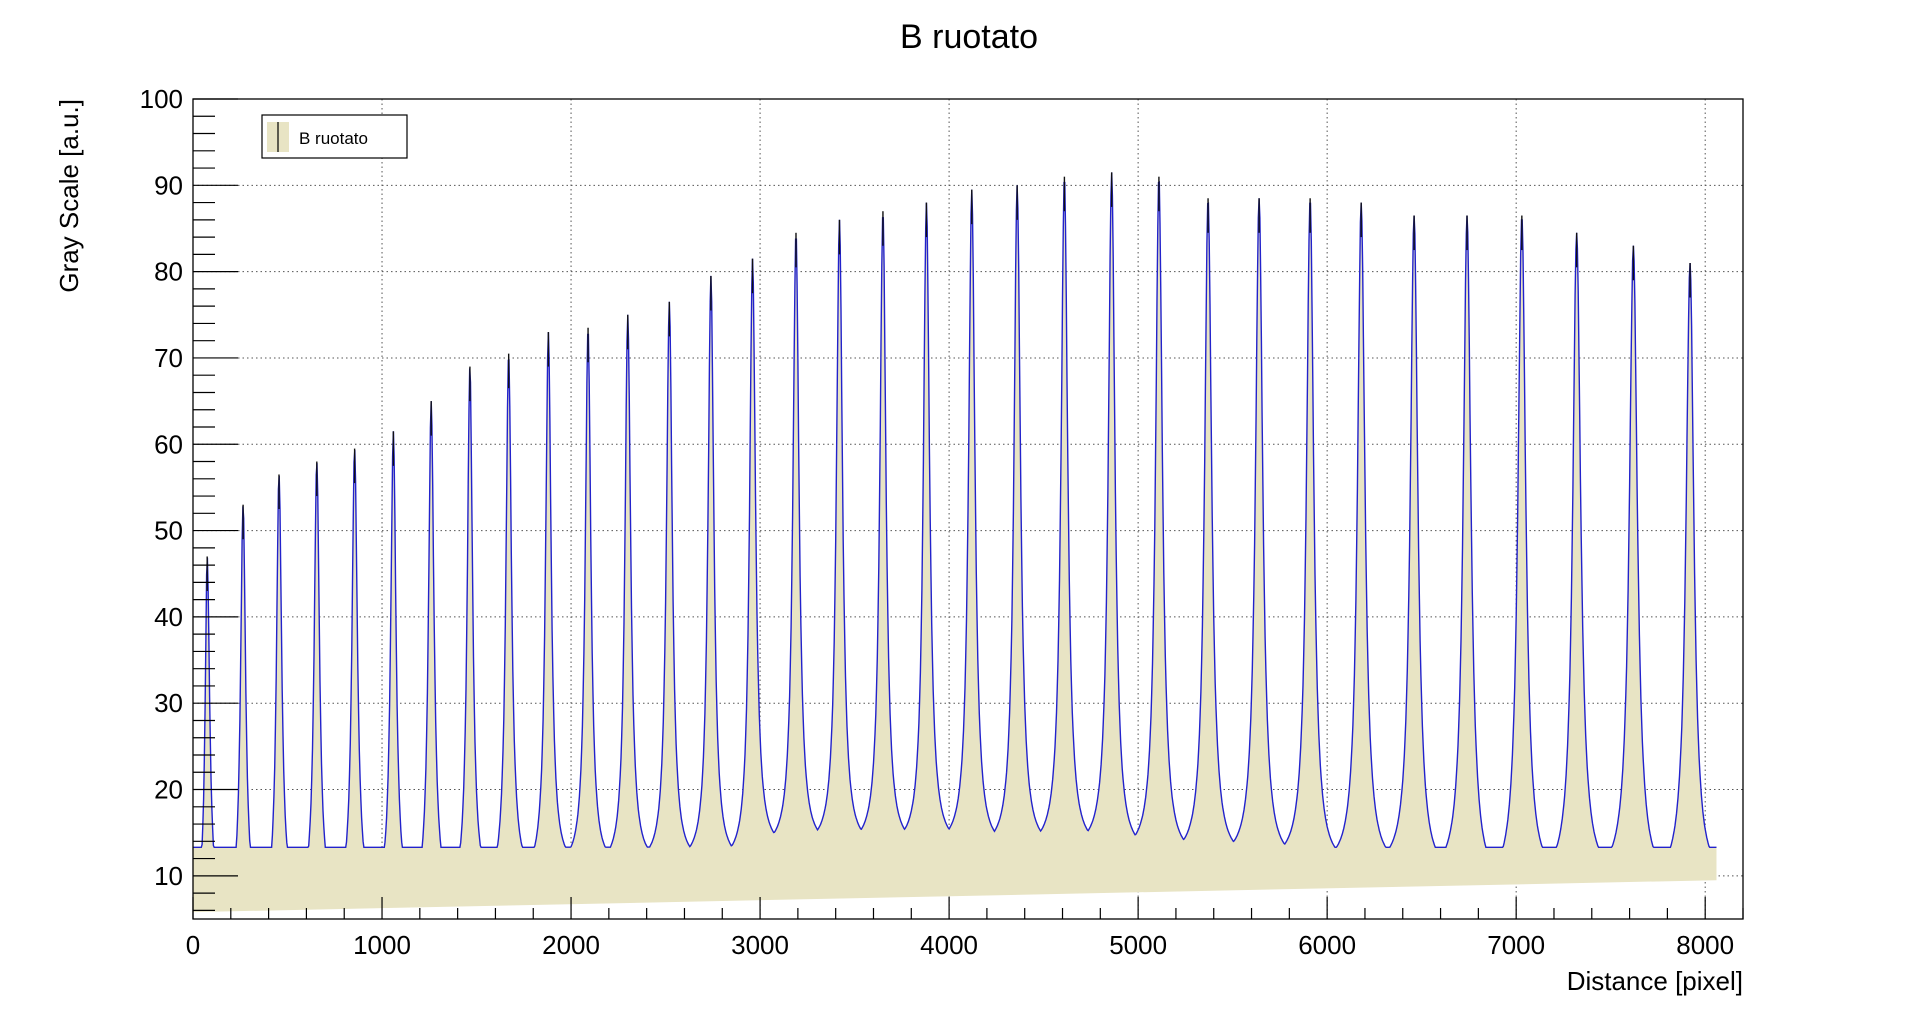  Describe the element at coordinates (1655, 981) in the screenshot. I see `x-axis-label: Distance [pixel]` at that location.